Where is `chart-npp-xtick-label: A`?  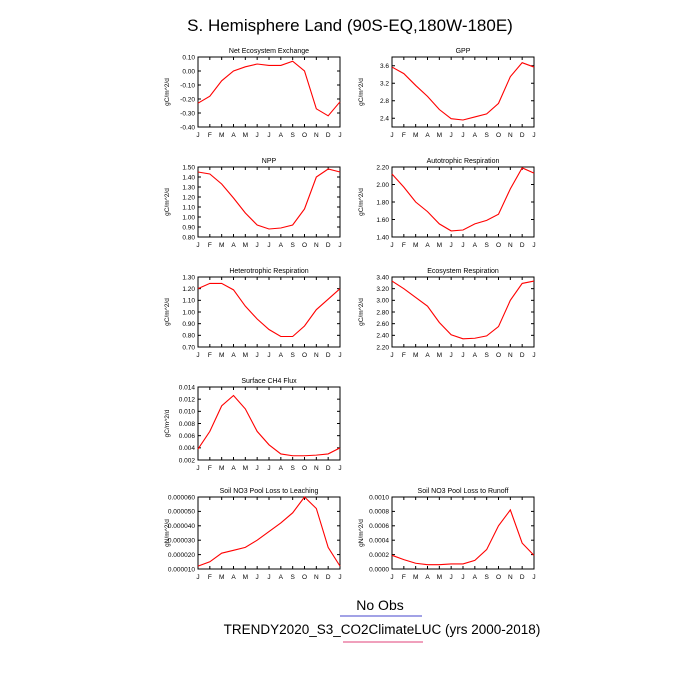
chart-npp-xtick-label: A is located at coordinates (233, 245).